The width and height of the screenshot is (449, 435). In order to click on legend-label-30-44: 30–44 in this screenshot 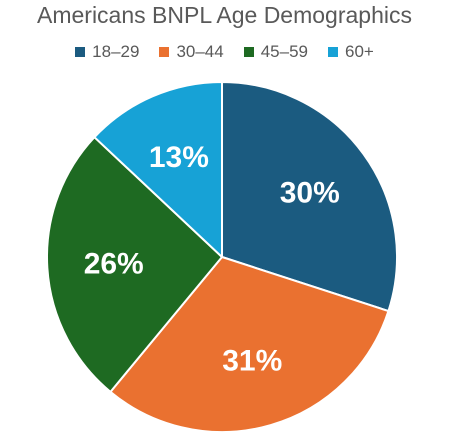, I will do `click(200, 51)`.